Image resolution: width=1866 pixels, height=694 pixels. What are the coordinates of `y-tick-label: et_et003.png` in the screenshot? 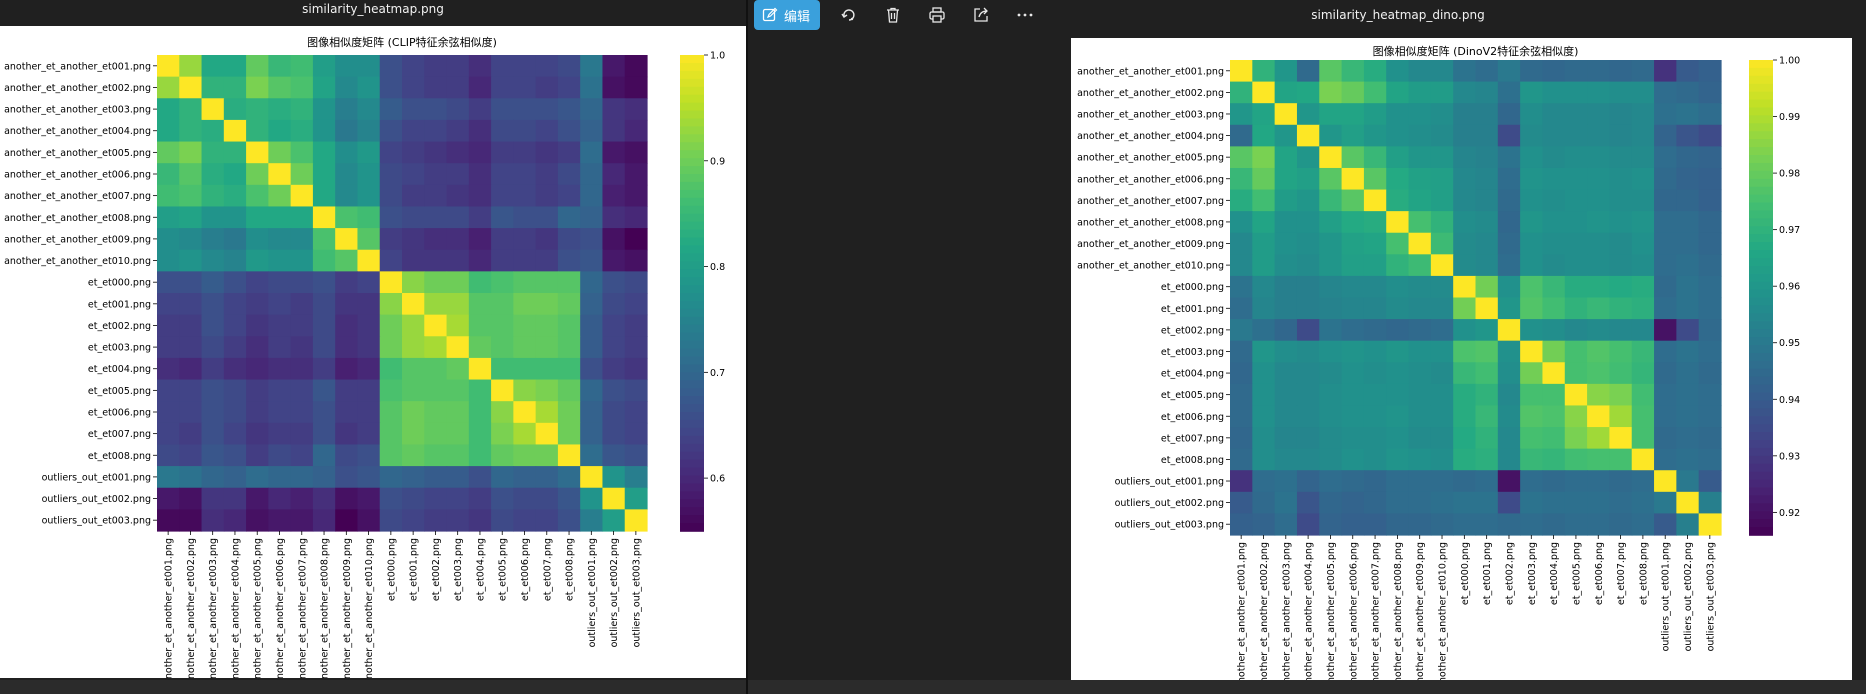 It's located at (119, 348).